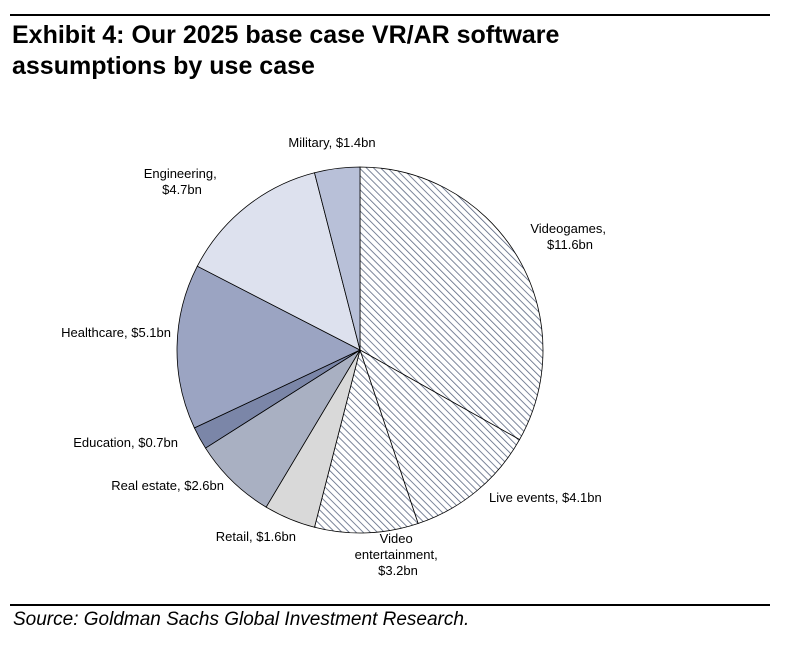 This screenshot has height=645, width=786. I want to click on label-line: Video, so click(398, 538).